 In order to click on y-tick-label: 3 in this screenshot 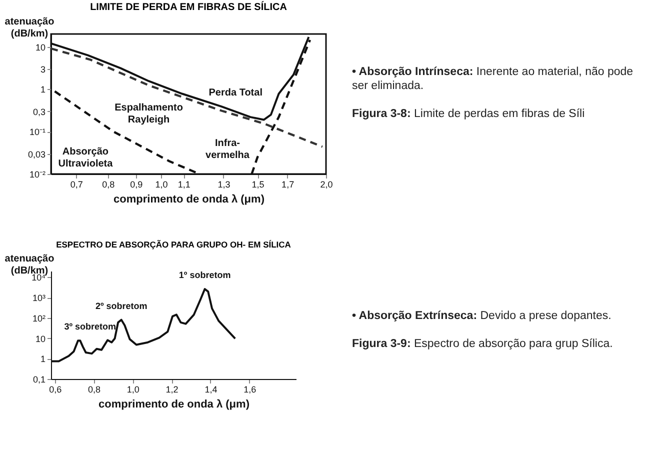, I will do `click(43, 69)`.